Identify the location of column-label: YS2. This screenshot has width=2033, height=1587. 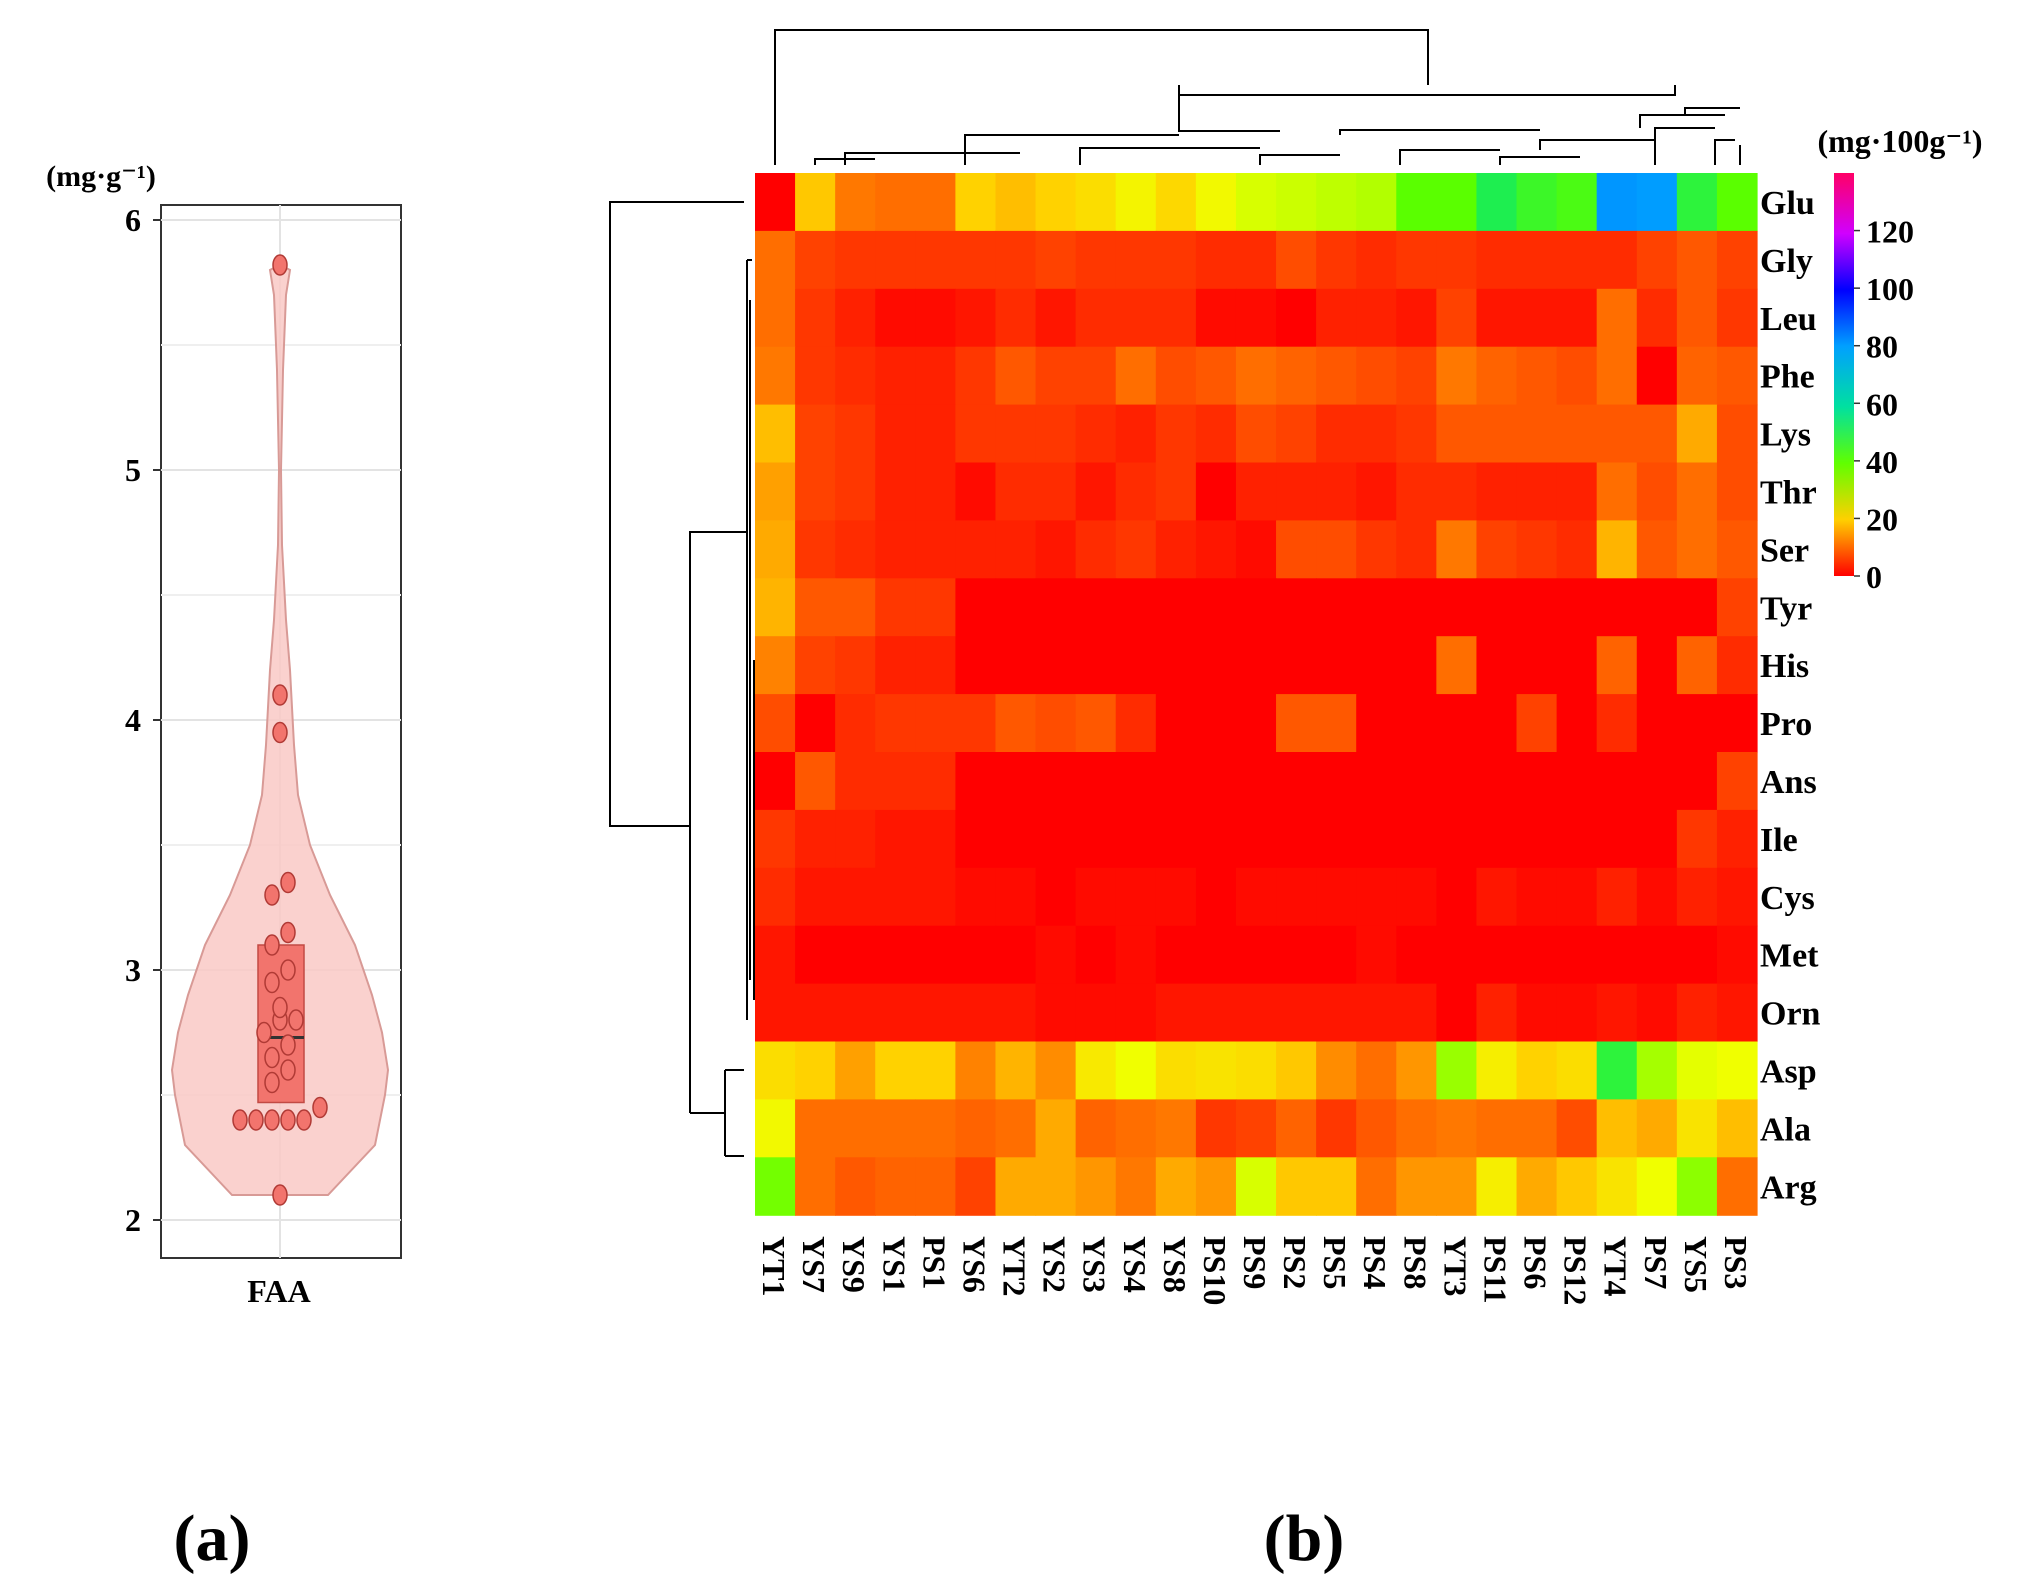
(1055, 1264).